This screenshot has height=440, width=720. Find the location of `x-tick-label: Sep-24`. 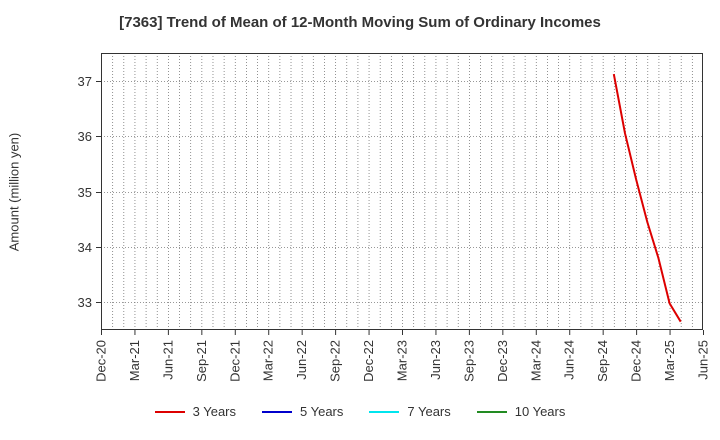

x-tick-label: Sep-24 is located at coordinates (602, 361).